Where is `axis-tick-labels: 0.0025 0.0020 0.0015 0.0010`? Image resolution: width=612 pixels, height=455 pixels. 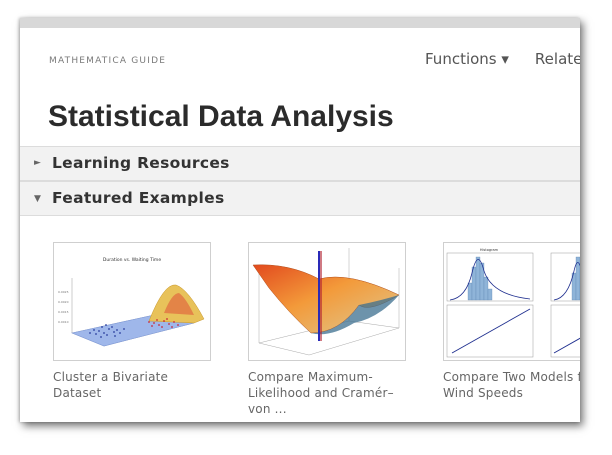 axis-tick-labels: 0.0025 0.0020 0.0015 0.0010 is located at coordinates (63, 307).